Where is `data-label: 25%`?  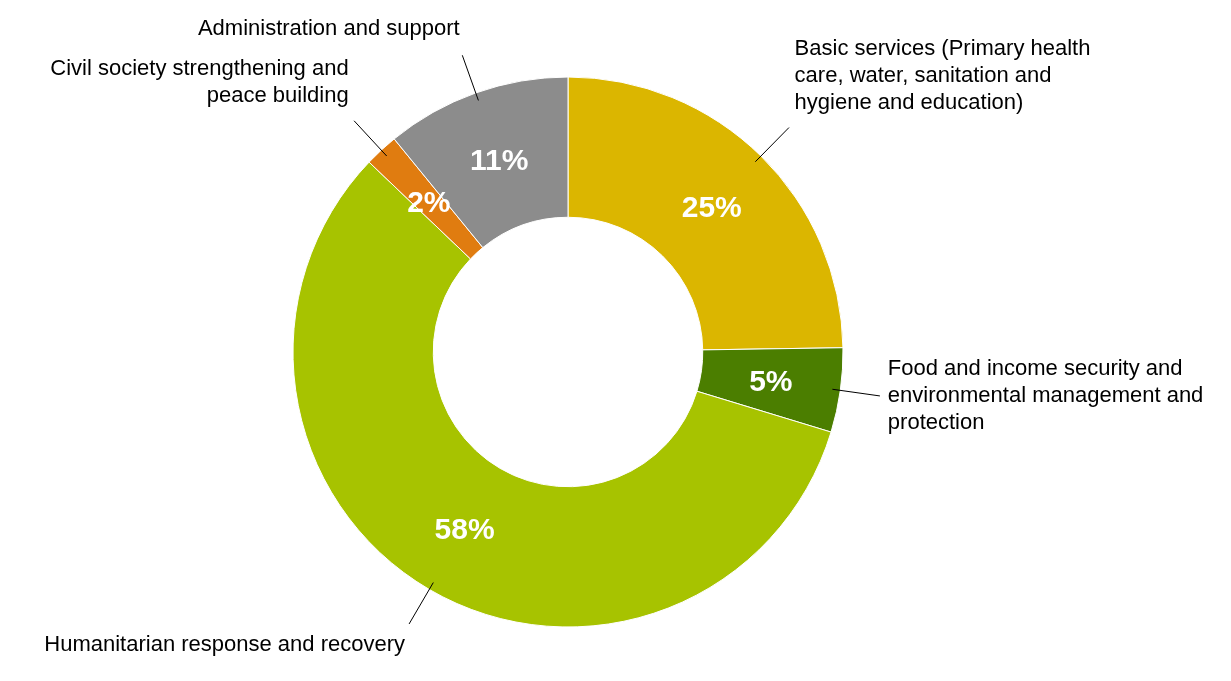
data-label: 25% is located at coordinates (711, 206).